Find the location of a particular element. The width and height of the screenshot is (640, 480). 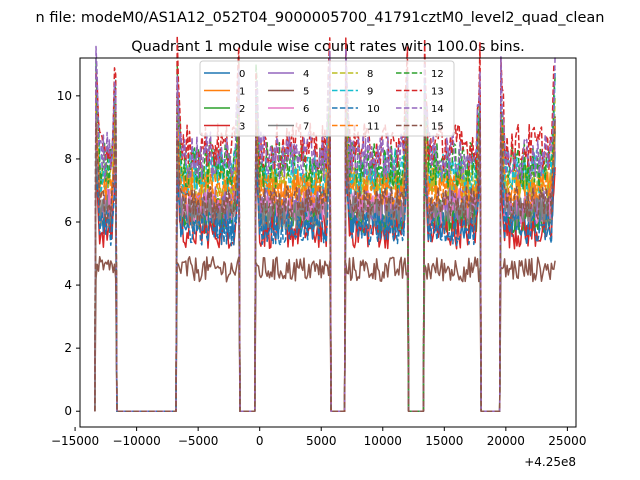

legend-label-4: 4 is located at coordinates (306, 74).